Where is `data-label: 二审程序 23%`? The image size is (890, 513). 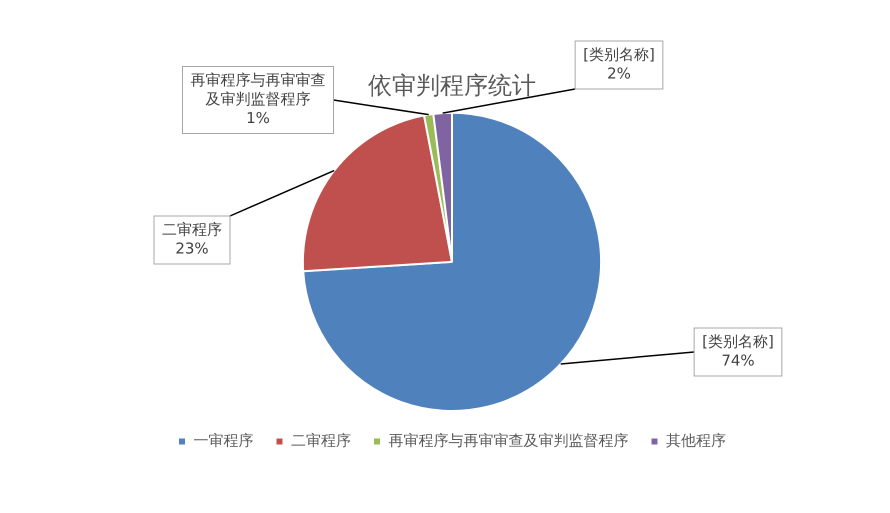 data-label: 二审程序 23% is located at coordinates (192, 239).